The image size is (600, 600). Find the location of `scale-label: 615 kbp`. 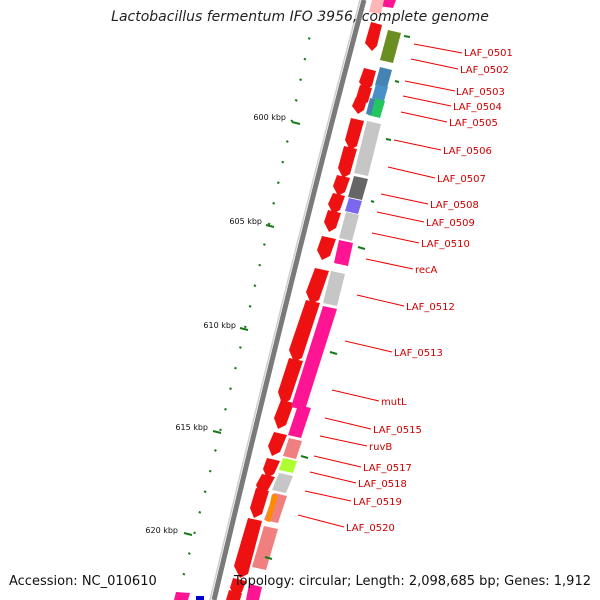

scale-label: 615 kbp is located at coordinates (191, 427).